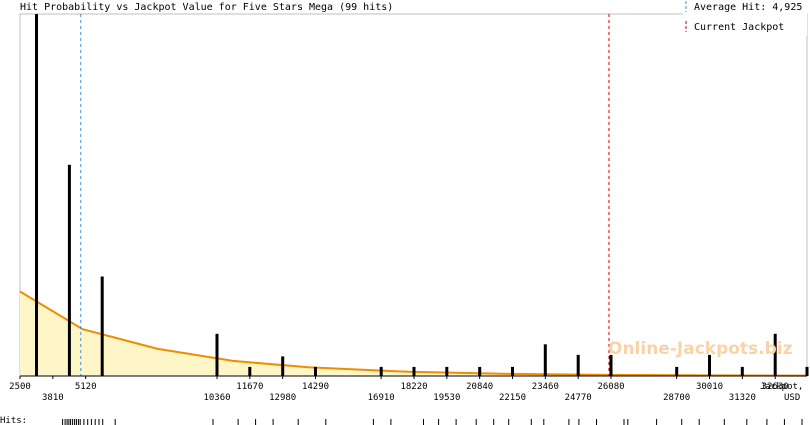  I want to click on x-tick-label: 23460, so click(545, 387).